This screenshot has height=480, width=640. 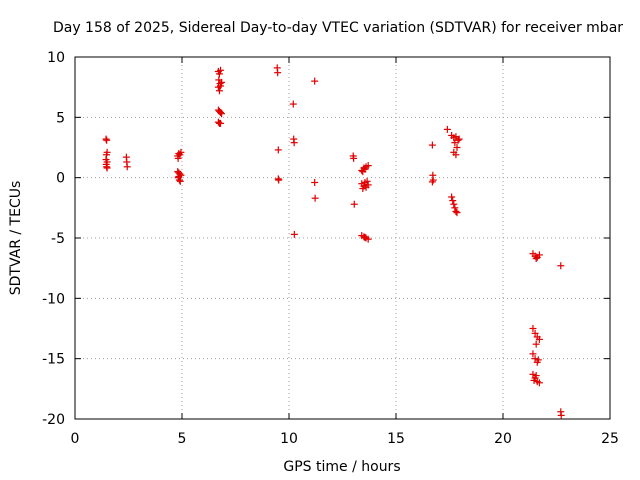 What do you see at coordinates (182, 439) in the screenshot?
I see `x-tick-label: 5` at bounding box center [182, 439].